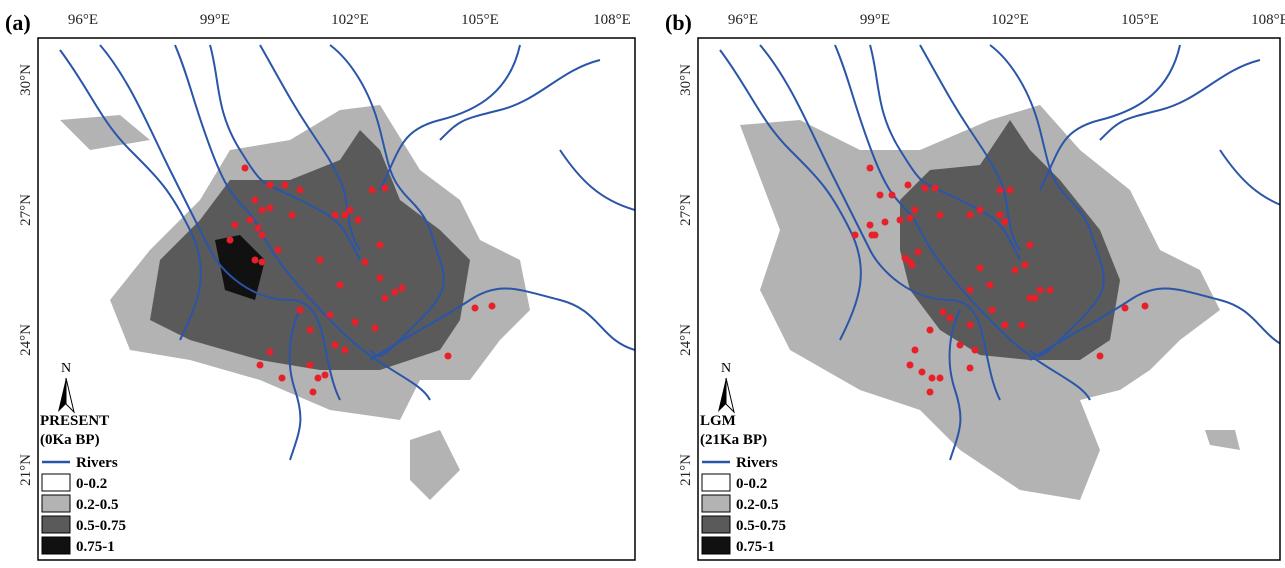 This screenshot has height=568, width=1285. What do you see at coordinates (26, 340) in the screenshot?
I see `lat-label: 24°N` at bounding box center [26, 340].